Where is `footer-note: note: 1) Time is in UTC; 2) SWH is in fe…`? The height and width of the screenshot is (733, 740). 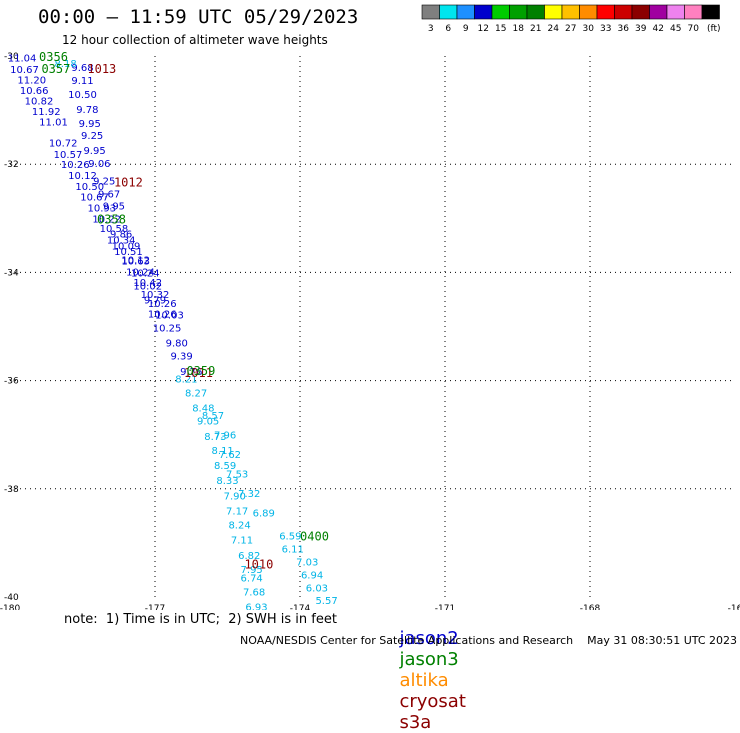
footer-note: note: 1) Time is in UTC; 2) SWH is in fe… is located at coordinates (200, 619).